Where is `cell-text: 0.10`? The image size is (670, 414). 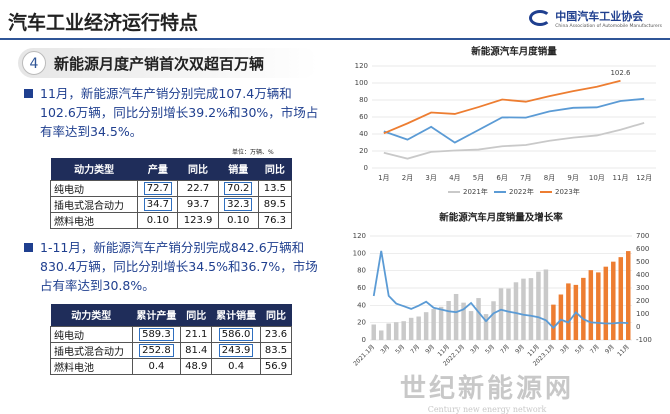 cell-text: 0.10 is located at coordinates (238, 220).